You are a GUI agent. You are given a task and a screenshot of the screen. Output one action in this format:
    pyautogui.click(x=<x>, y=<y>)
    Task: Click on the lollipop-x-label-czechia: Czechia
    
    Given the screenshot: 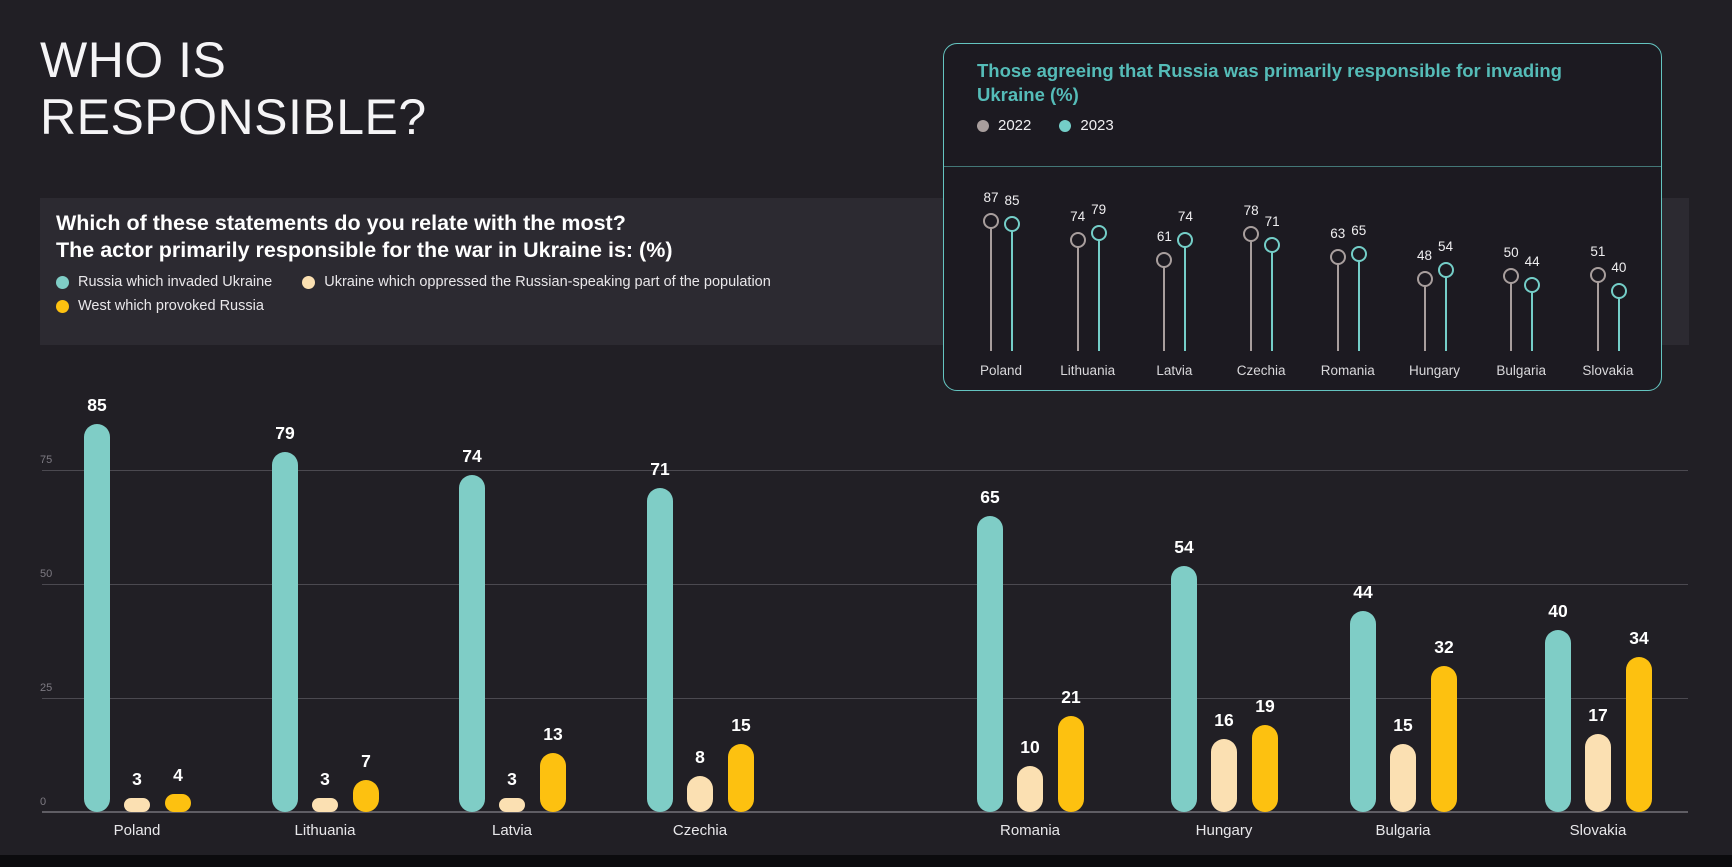 What is the action you would take?
    pyautogui.click(x=1261, y=370)
    